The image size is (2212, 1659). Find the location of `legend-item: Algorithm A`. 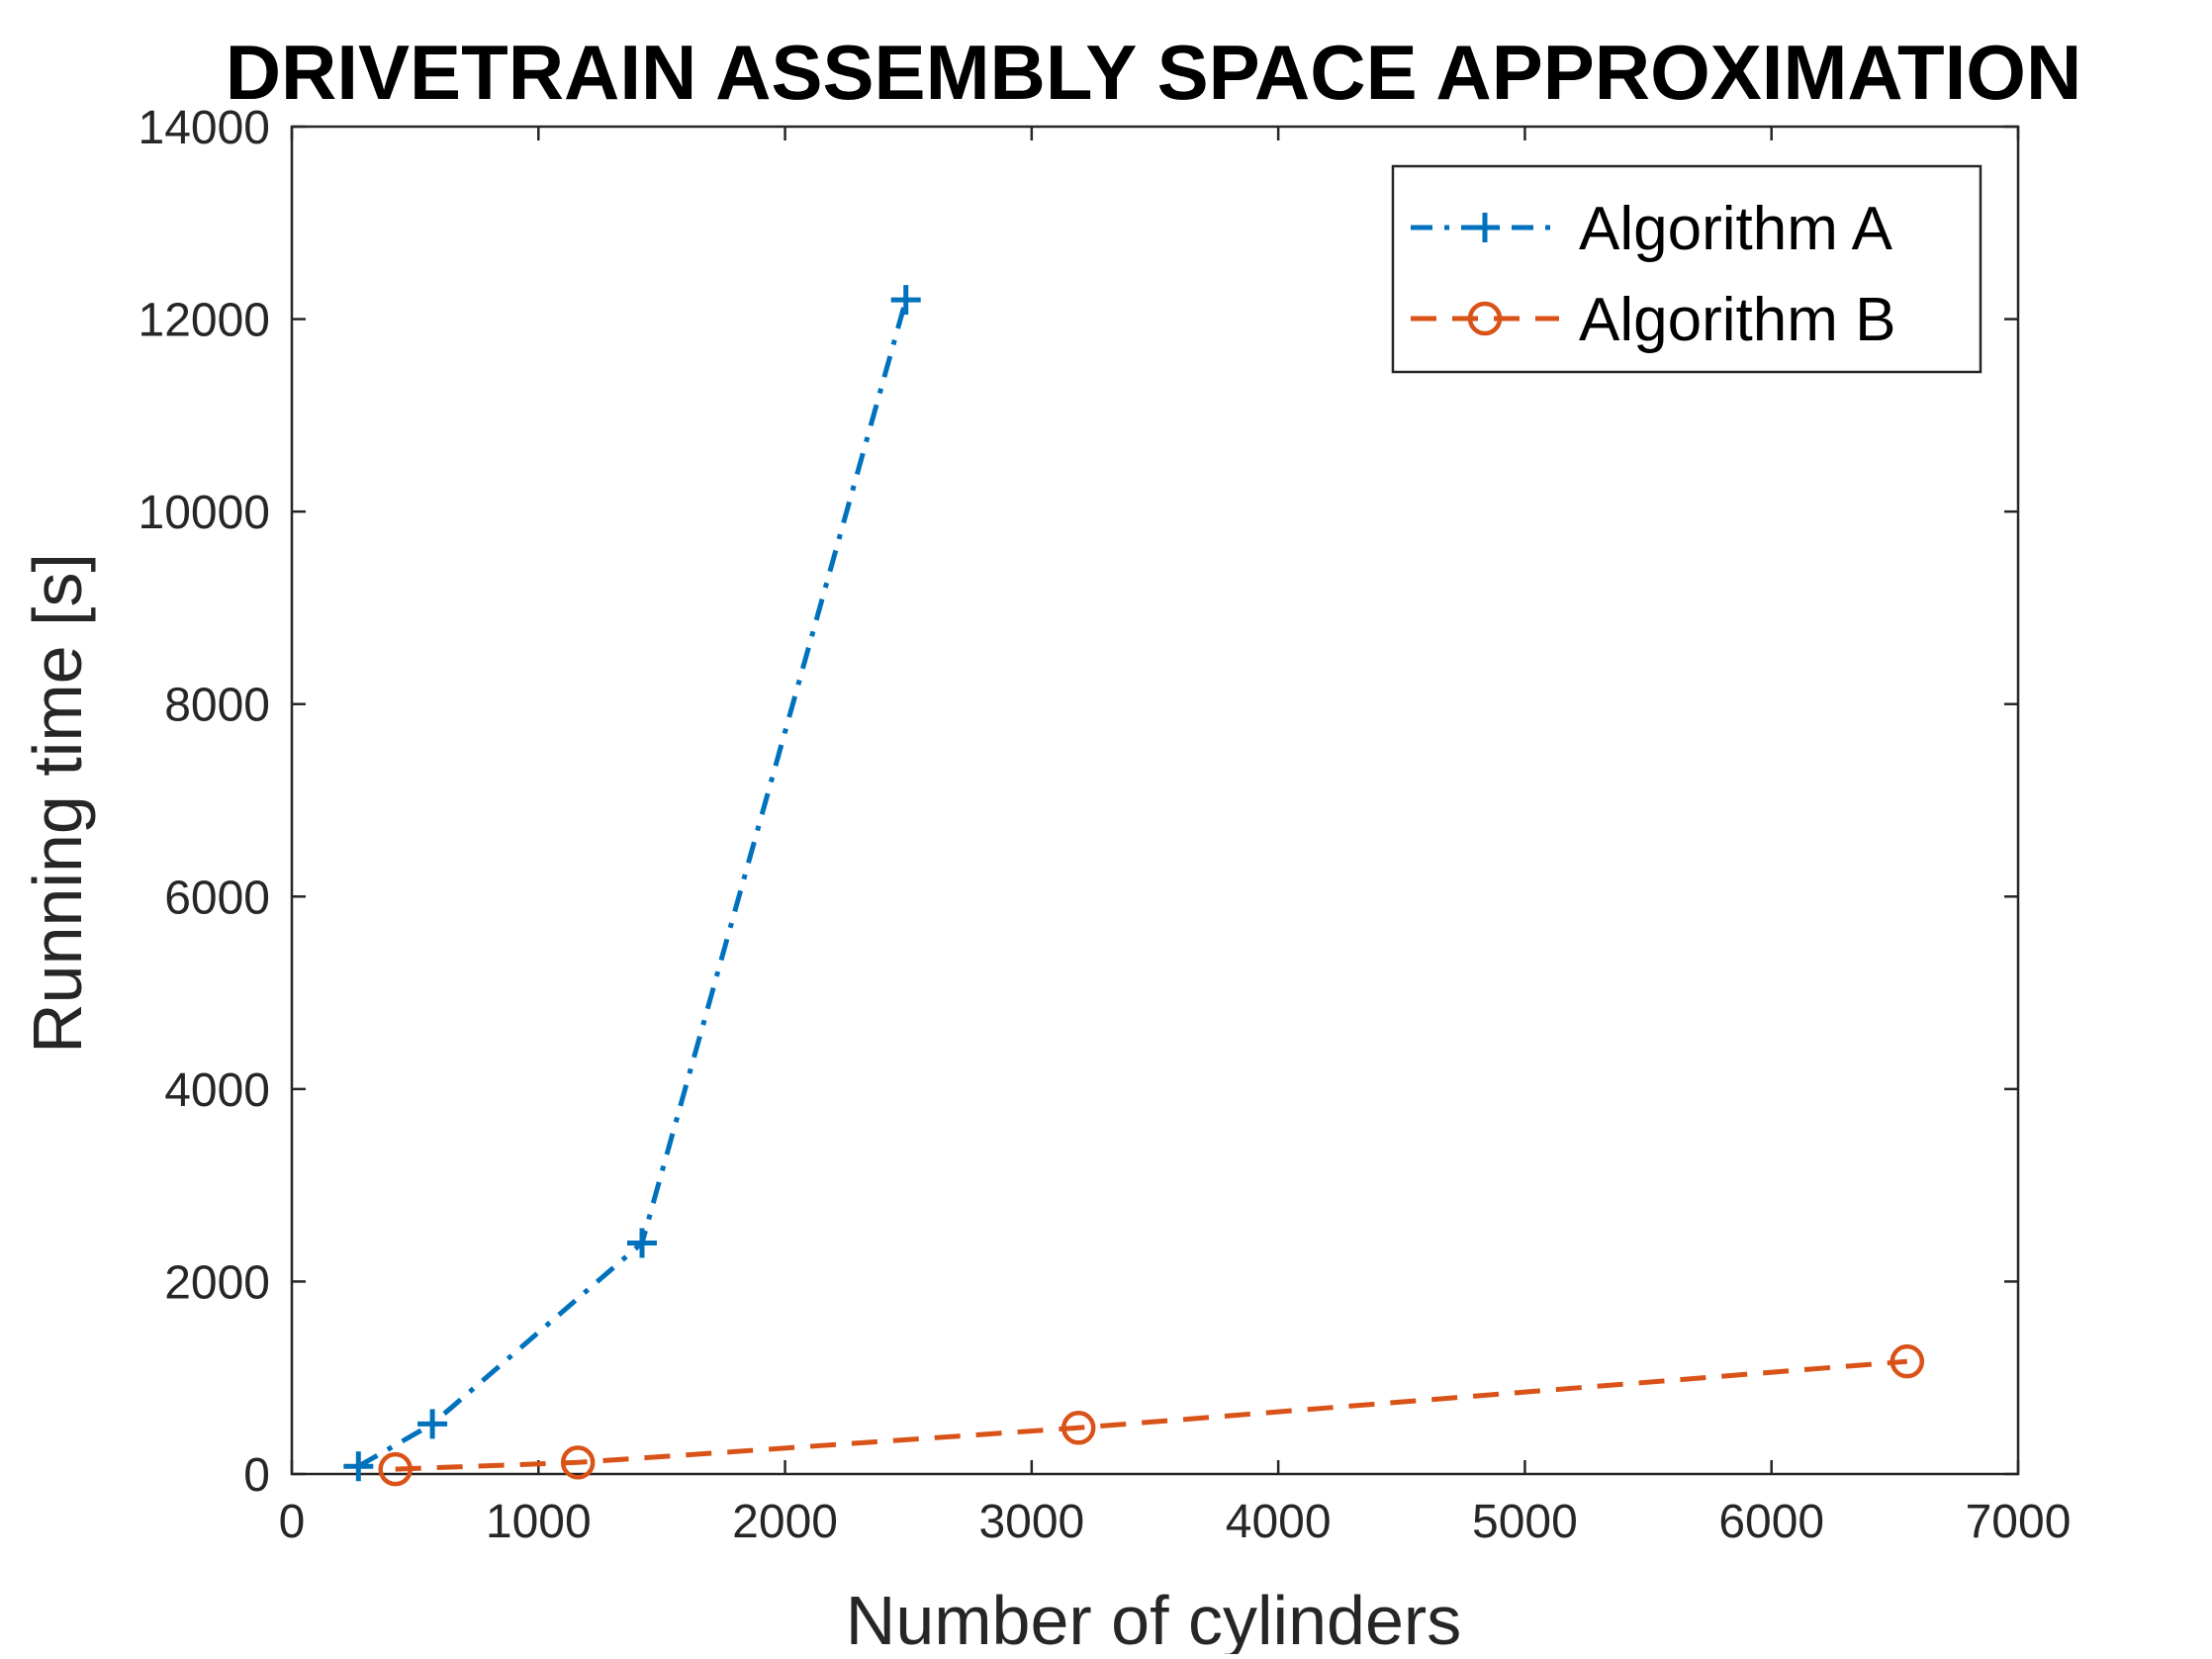

legend-item: Algorithm A is located at coordinates (1652, 229).